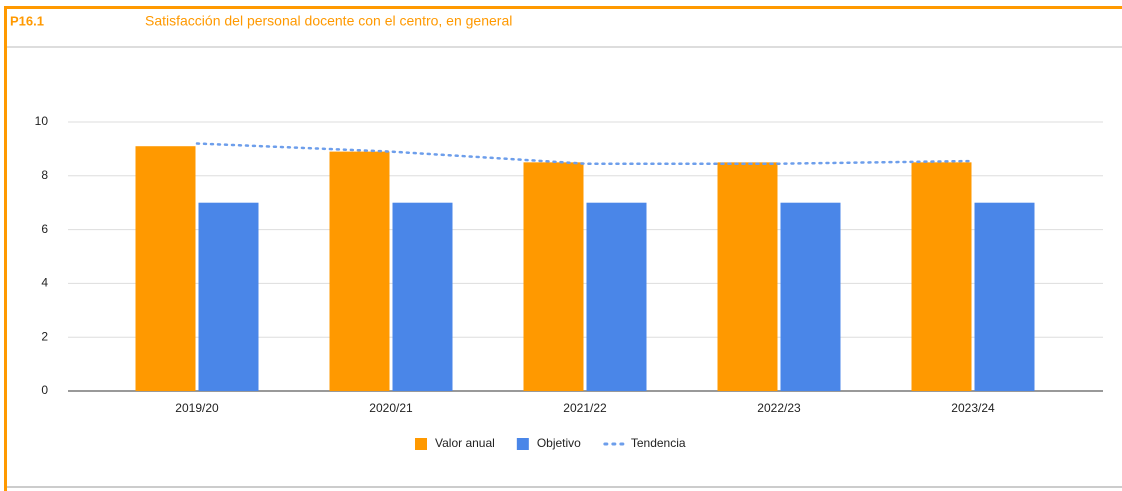  I want to click on top-border, so click(563, 7).